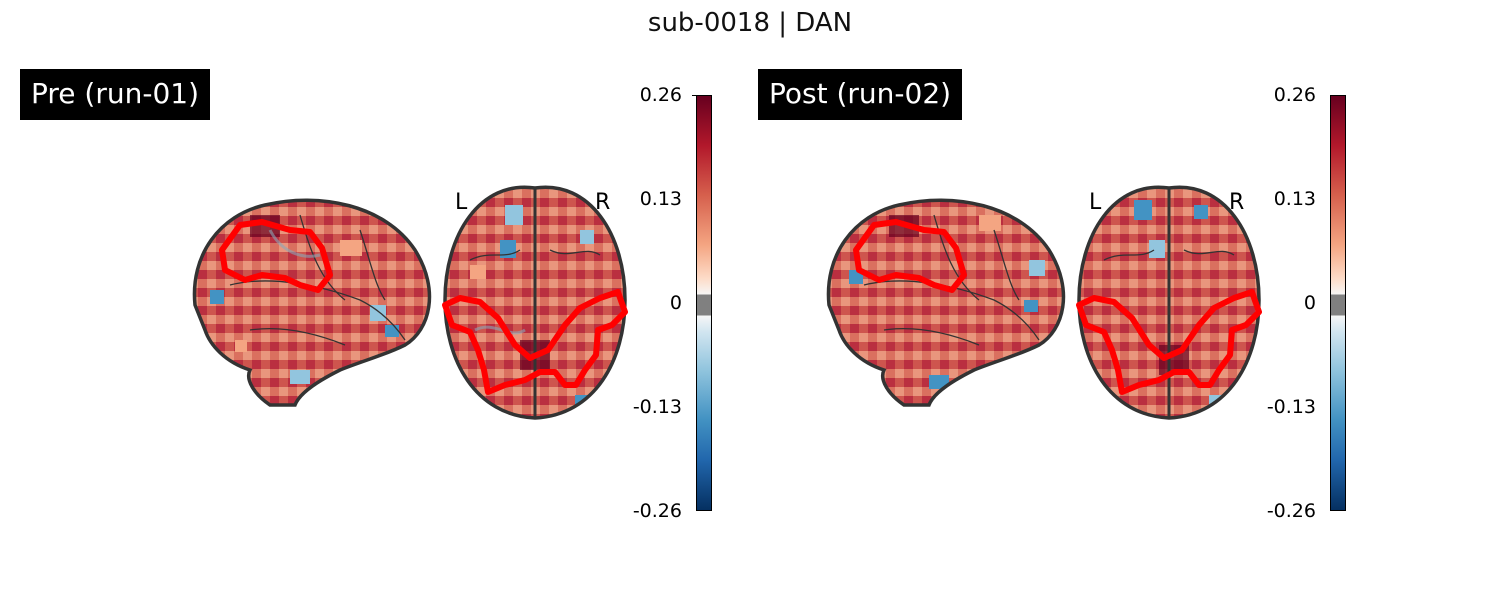 Image resolution: width=1500 pixels, height=600 pixels. I want to click on panel-label: Post (run-02), so click(860, 94).